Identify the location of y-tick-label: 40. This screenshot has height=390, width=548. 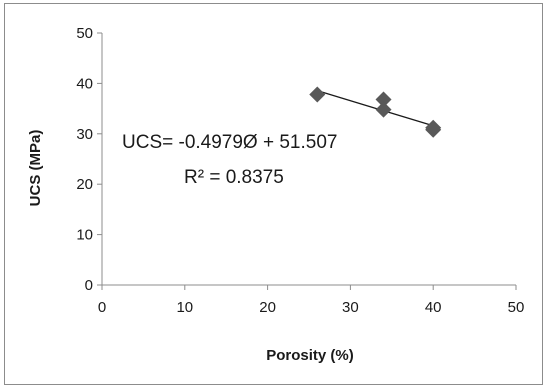
(84, 83).